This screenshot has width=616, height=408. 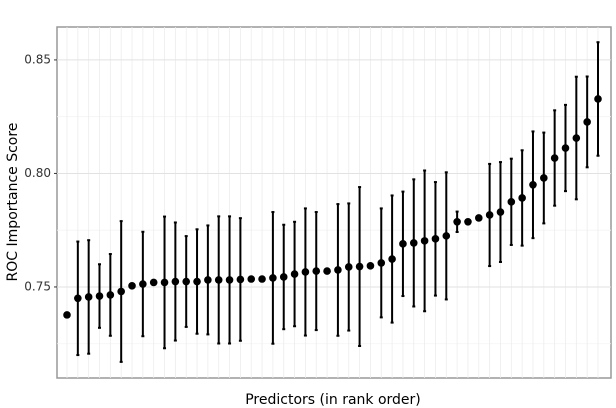 I want to click on x-axis-title: Predictors (in rank order), so click(x=333, y=400).